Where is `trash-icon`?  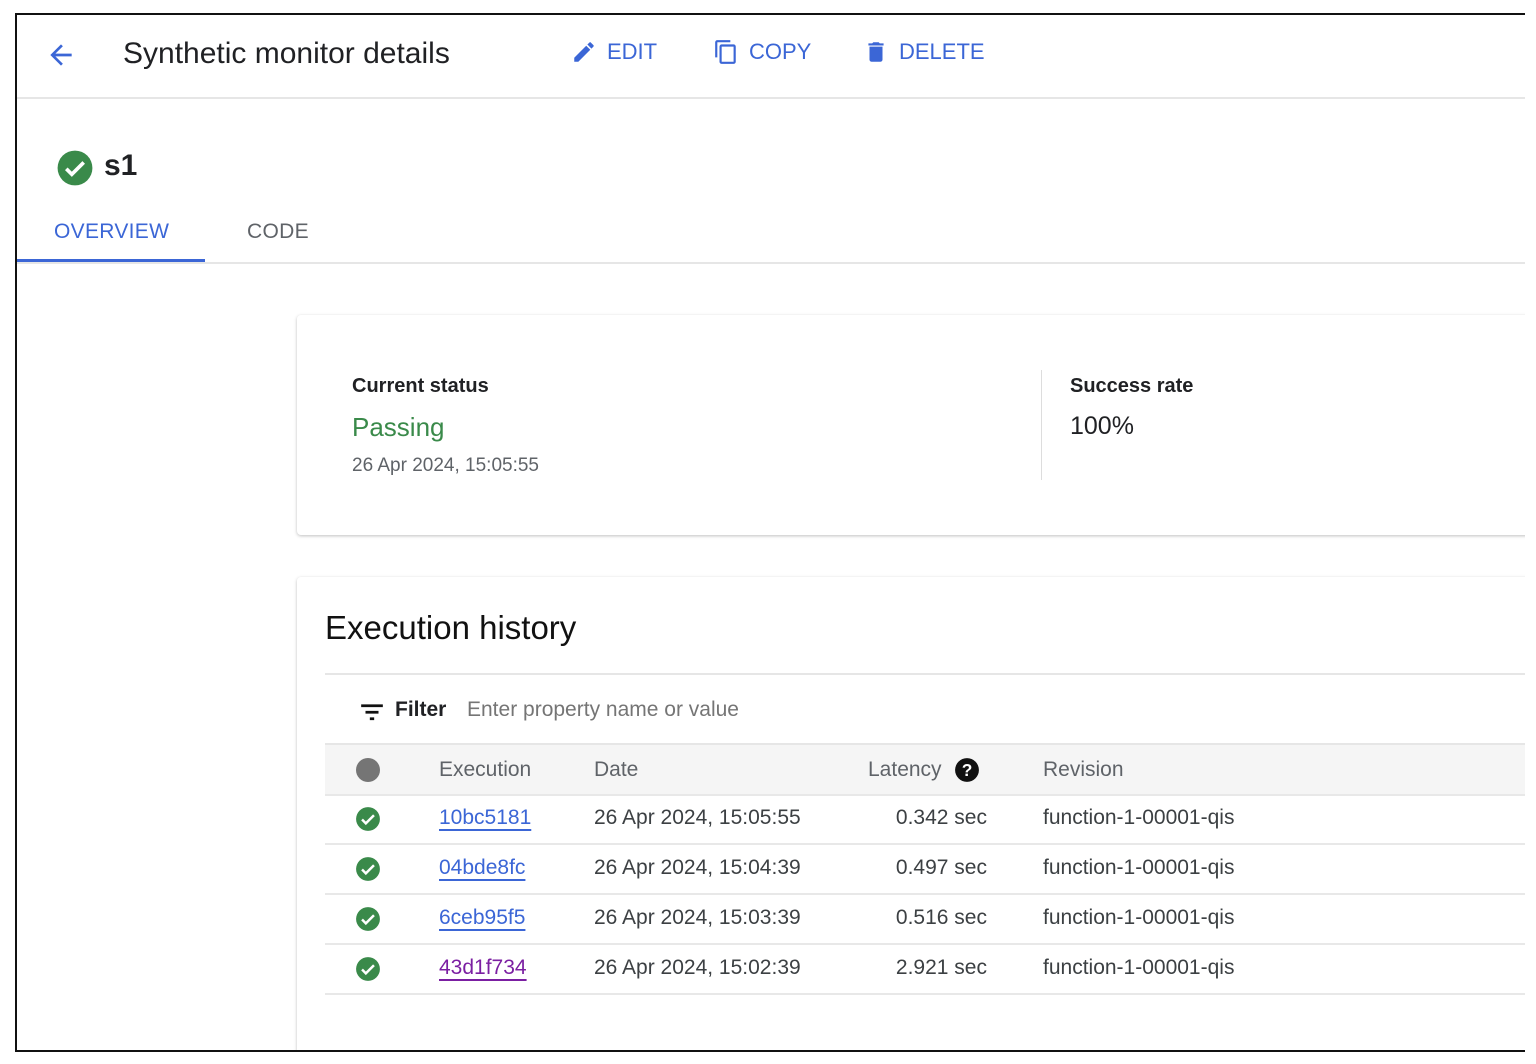
trash-icon is located at coordinates (876, 52).